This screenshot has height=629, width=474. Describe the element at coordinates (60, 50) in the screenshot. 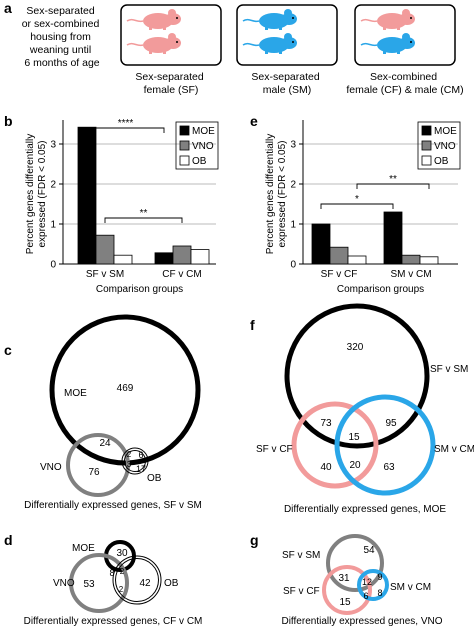

I see `housing-line-4: weaning until` at that location.